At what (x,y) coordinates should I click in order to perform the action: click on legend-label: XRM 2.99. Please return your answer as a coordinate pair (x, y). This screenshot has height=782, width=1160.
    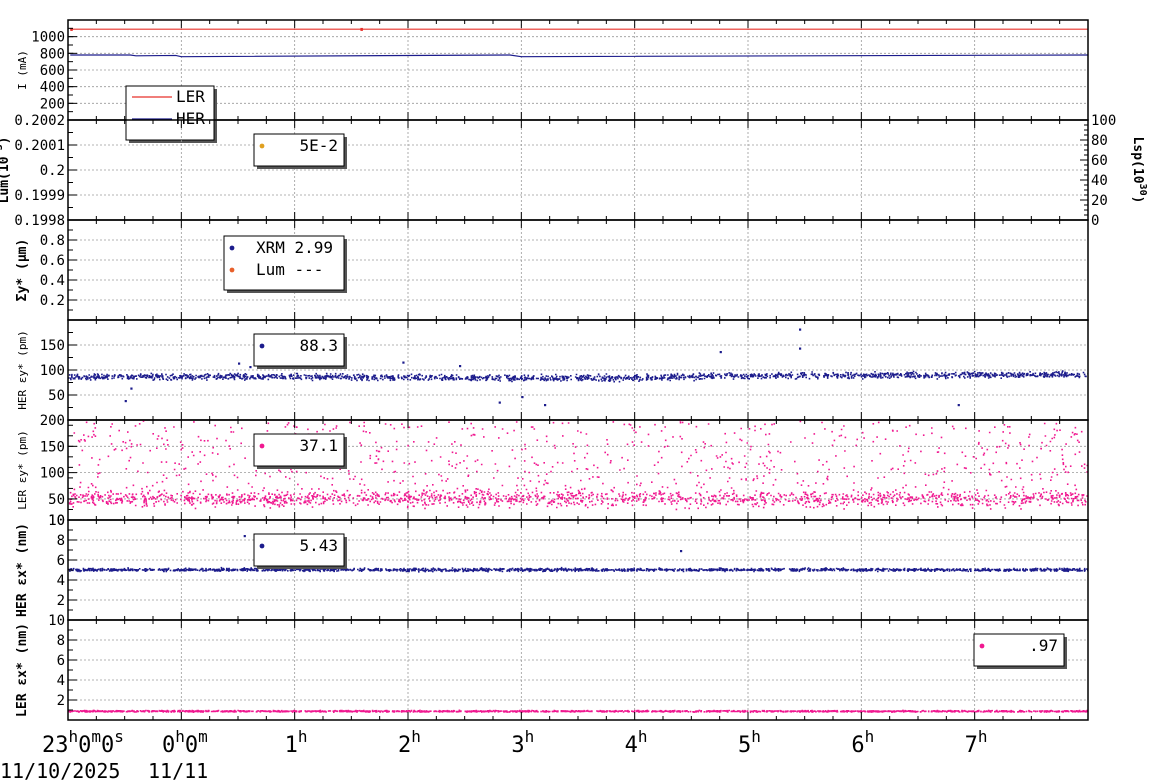
    Looking at the image, I should click on (294, 247).